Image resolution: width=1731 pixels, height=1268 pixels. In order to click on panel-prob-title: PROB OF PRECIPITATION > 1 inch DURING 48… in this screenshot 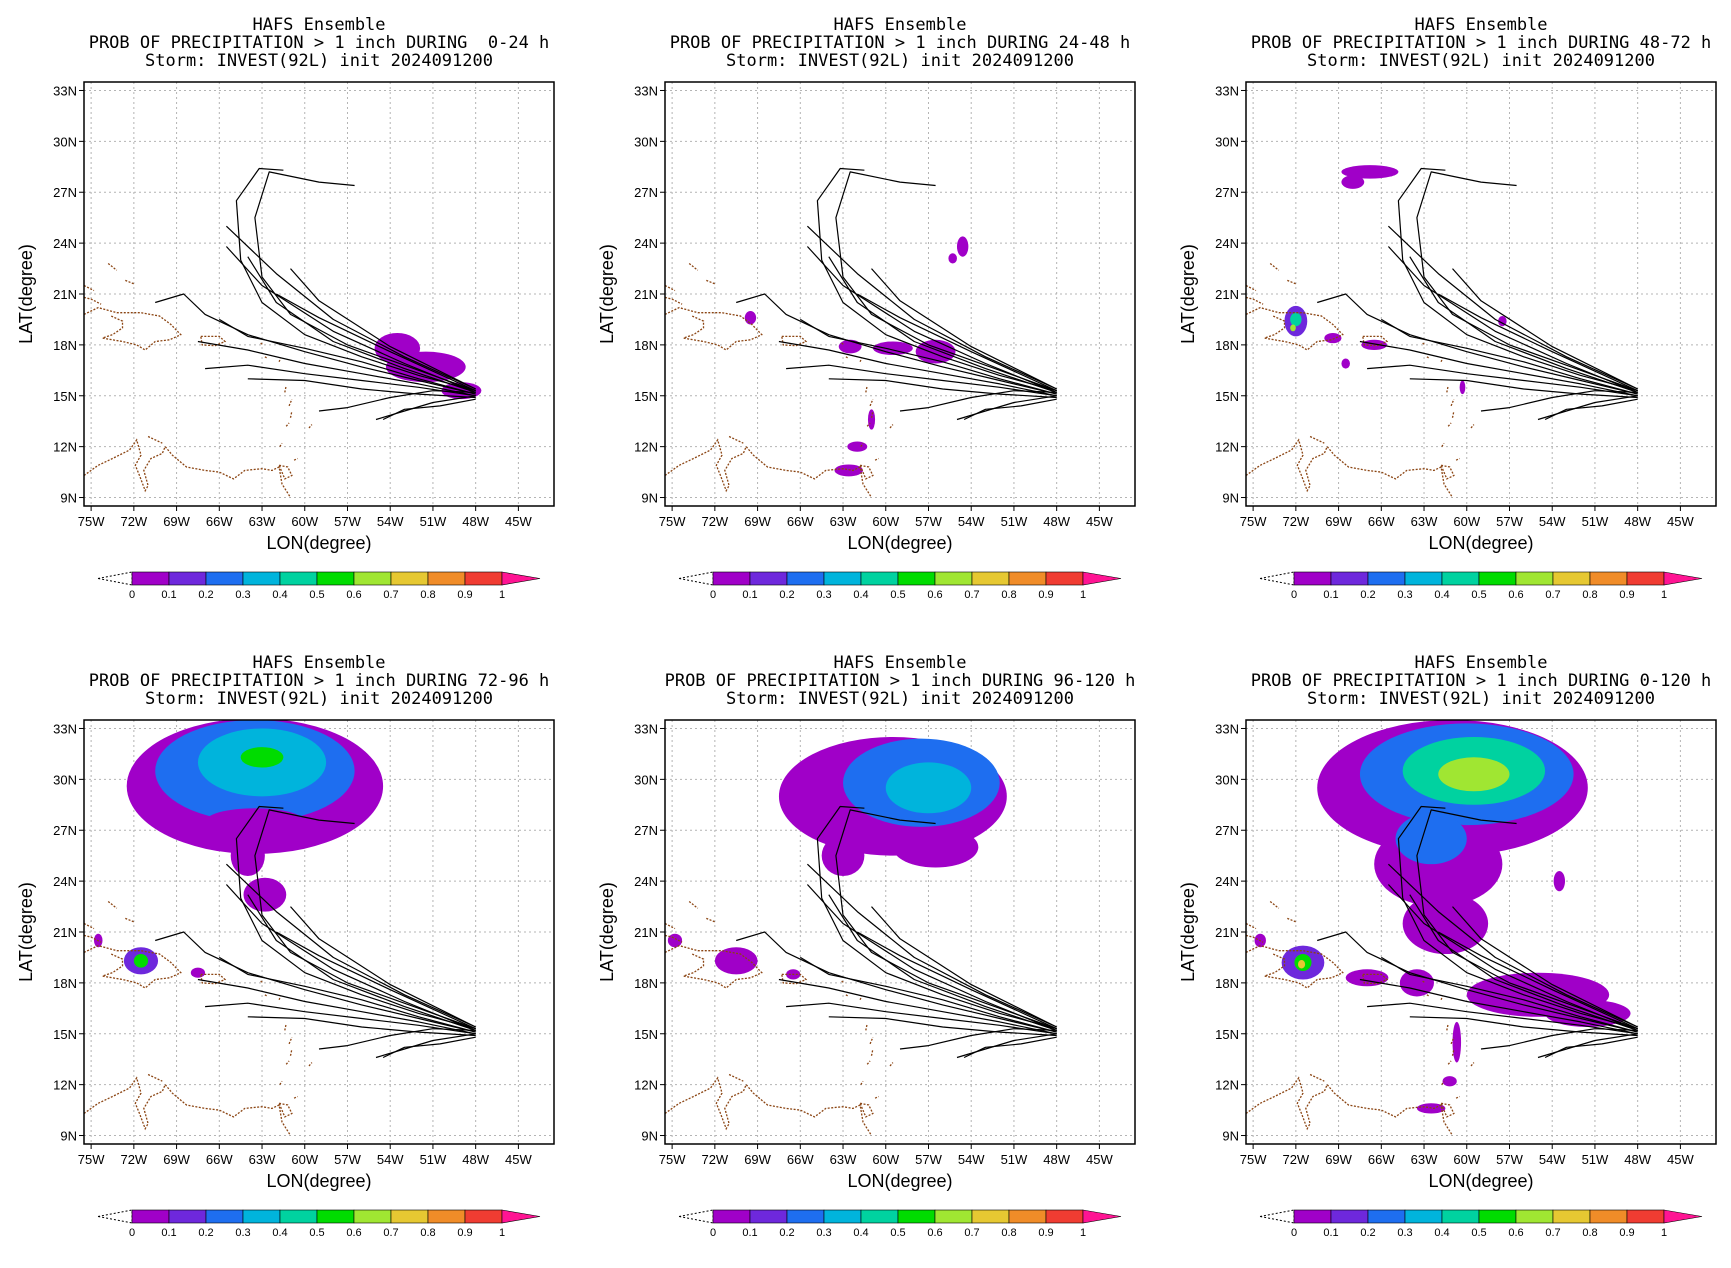, I will do `click(1481, 43)`.